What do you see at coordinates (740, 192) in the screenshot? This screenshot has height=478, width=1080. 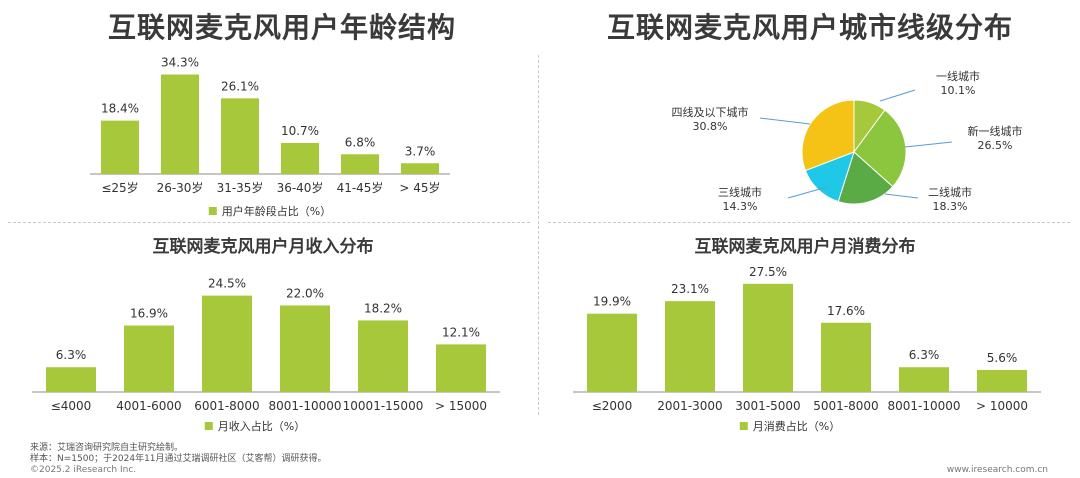 I see `pie-slice-label: 三线城市` at bounding box center [740, 192].